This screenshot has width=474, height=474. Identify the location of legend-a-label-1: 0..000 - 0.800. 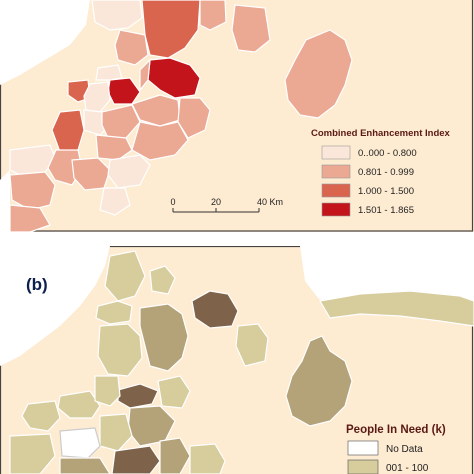
(387, 153).